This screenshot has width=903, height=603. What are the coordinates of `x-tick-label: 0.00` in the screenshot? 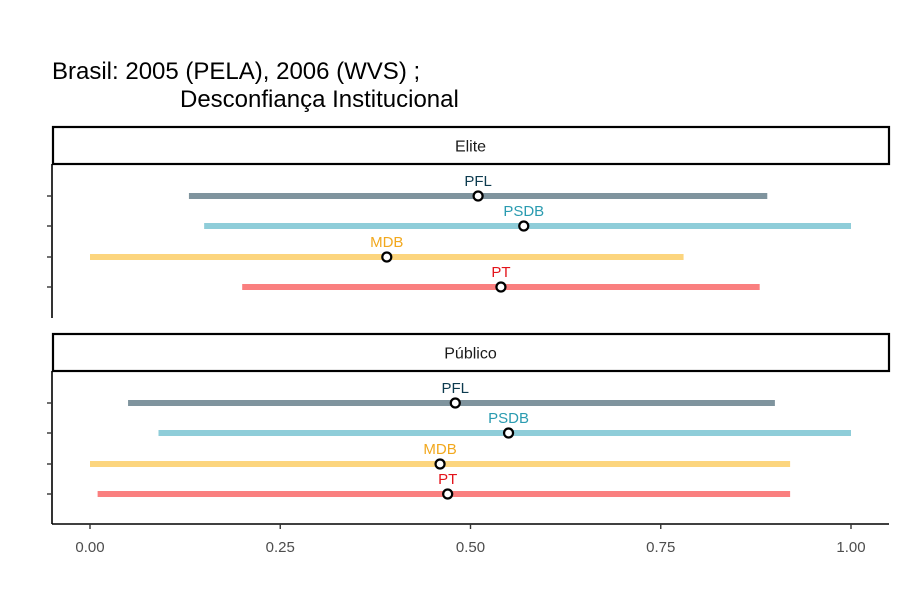 It's located at (89, 547).